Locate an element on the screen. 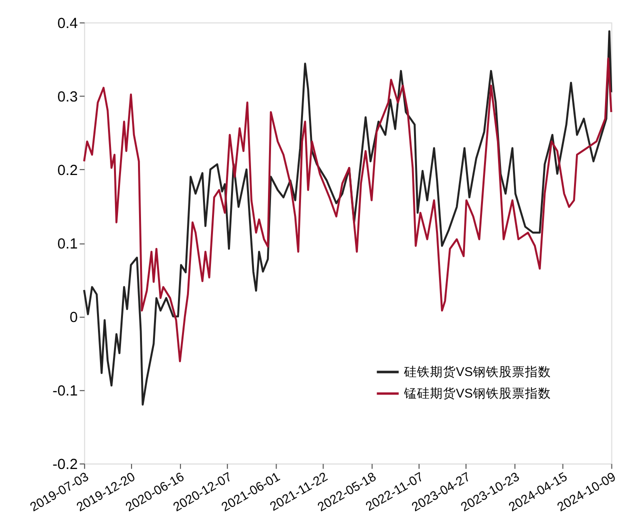  legend-label: 硅铁期货VS钢铁股票指数 is located at coordinates (476, 371).